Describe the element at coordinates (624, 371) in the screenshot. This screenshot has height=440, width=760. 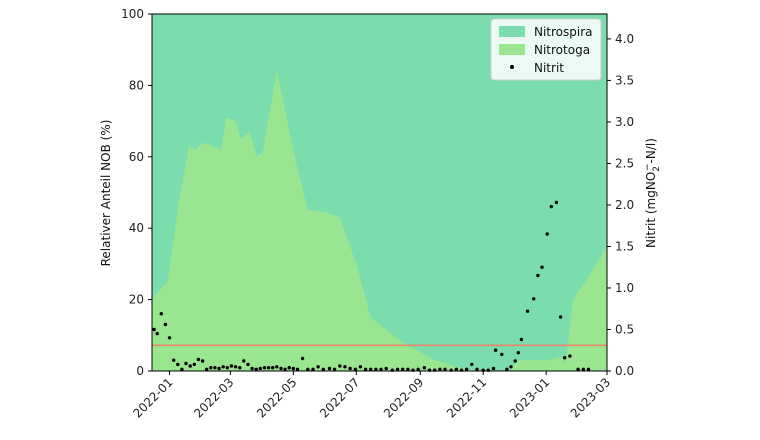
I see `y-right-tick-label: 0.0` at that location.